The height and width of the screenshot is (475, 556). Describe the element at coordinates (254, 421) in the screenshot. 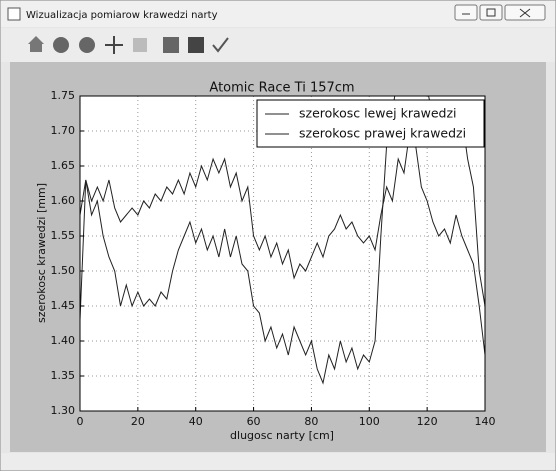

I see `x-tick-label: 60` at that location.